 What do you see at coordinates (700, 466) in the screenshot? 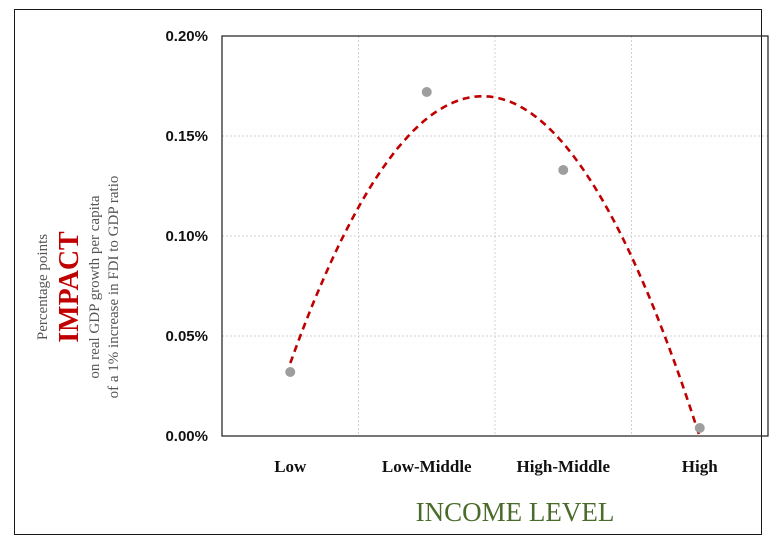
I see `x-tick-label: High` at bounding box center [700, 466].